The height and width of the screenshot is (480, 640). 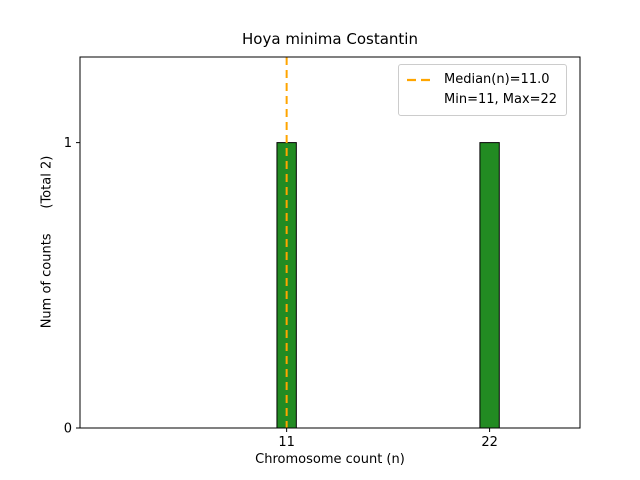 I want to click on legend-entry-median: Median(n)=11.0, so click(x=481, y=80).